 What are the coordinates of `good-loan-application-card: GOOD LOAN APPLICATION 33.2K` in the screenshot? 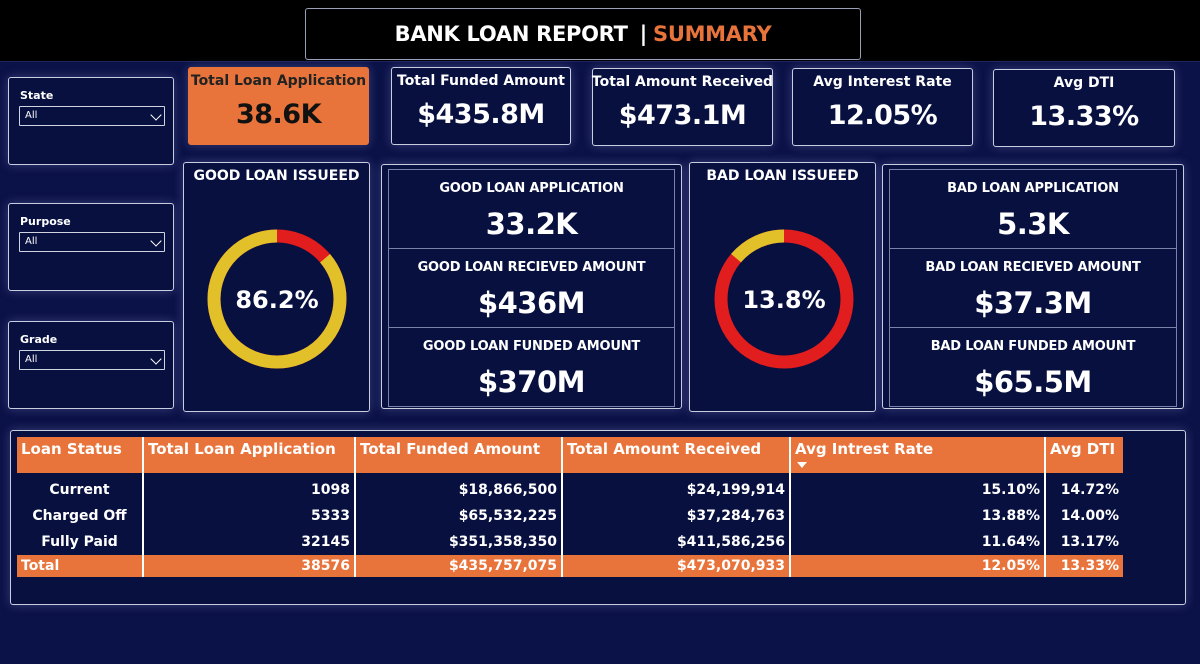 It's located at (531, 209).